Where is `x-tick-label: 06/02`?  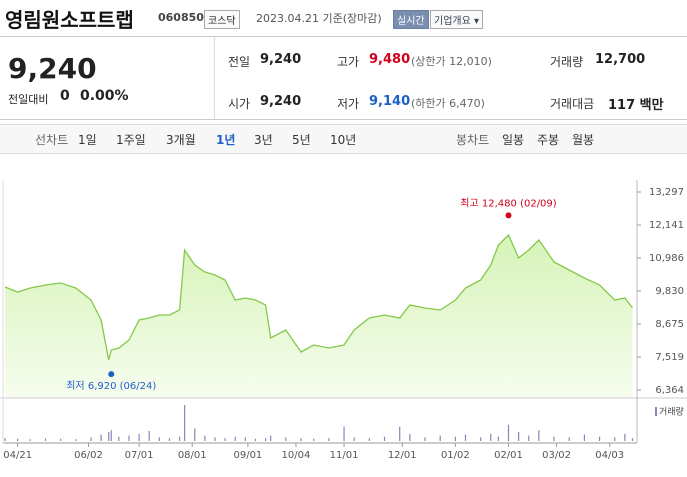 x-tick-label: 06/02 is located at coordinates (88, 455).